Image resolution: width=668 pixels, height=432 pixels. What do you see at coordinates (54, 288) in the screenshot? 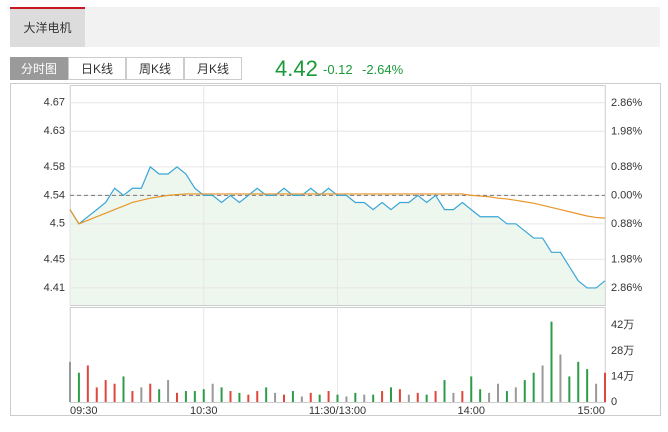
I see `y-tick-label: 4.41` at bounding box center [54, 288].